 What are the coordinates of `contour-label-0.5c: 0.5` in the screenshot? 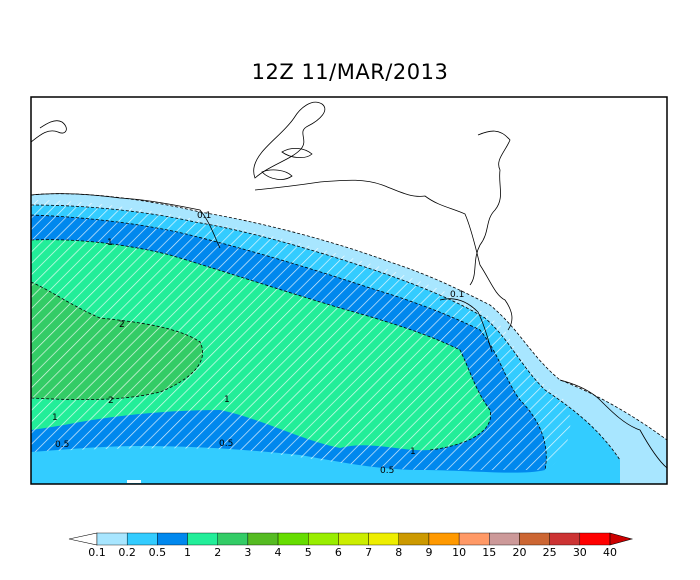 It's located at (387, 471).